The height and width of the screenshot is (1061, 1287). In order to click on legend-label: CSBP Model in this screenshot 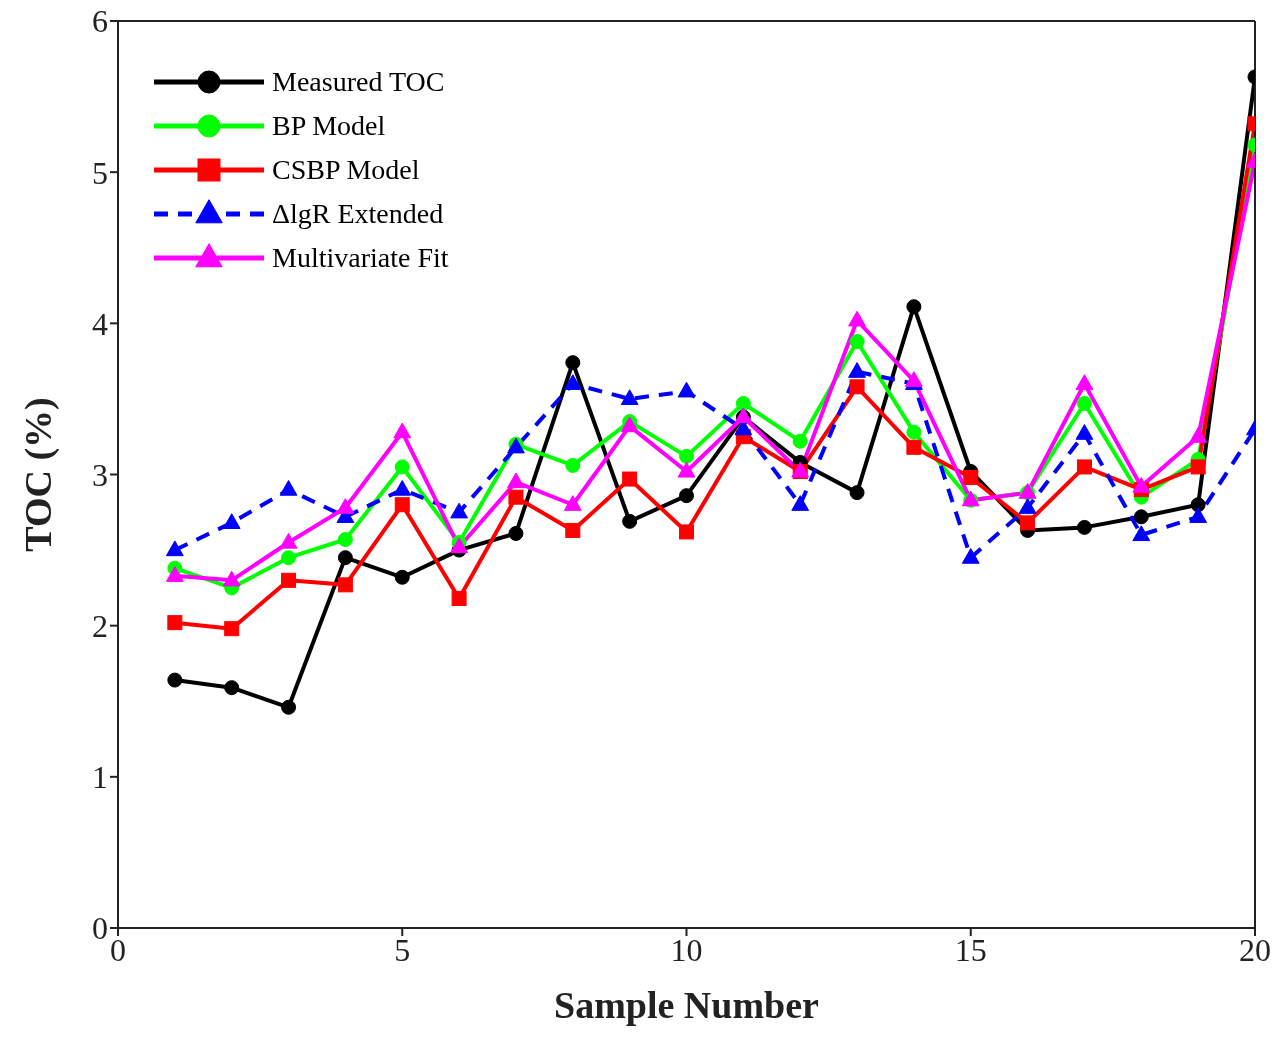, I will do `click(346, 170)`.